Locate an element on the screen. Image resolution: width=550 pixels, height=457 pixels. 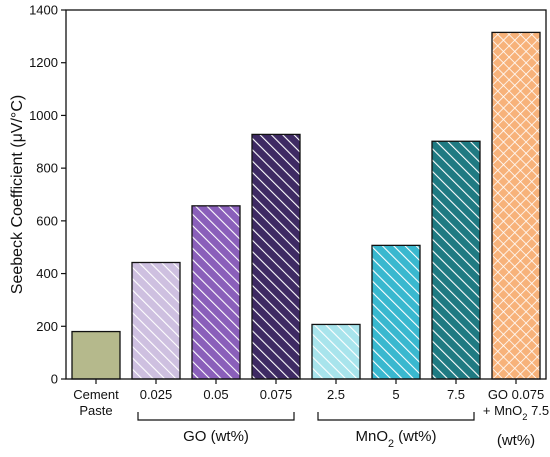
x-tick-label: GO 0.075 is located at coordinates (516, 394).